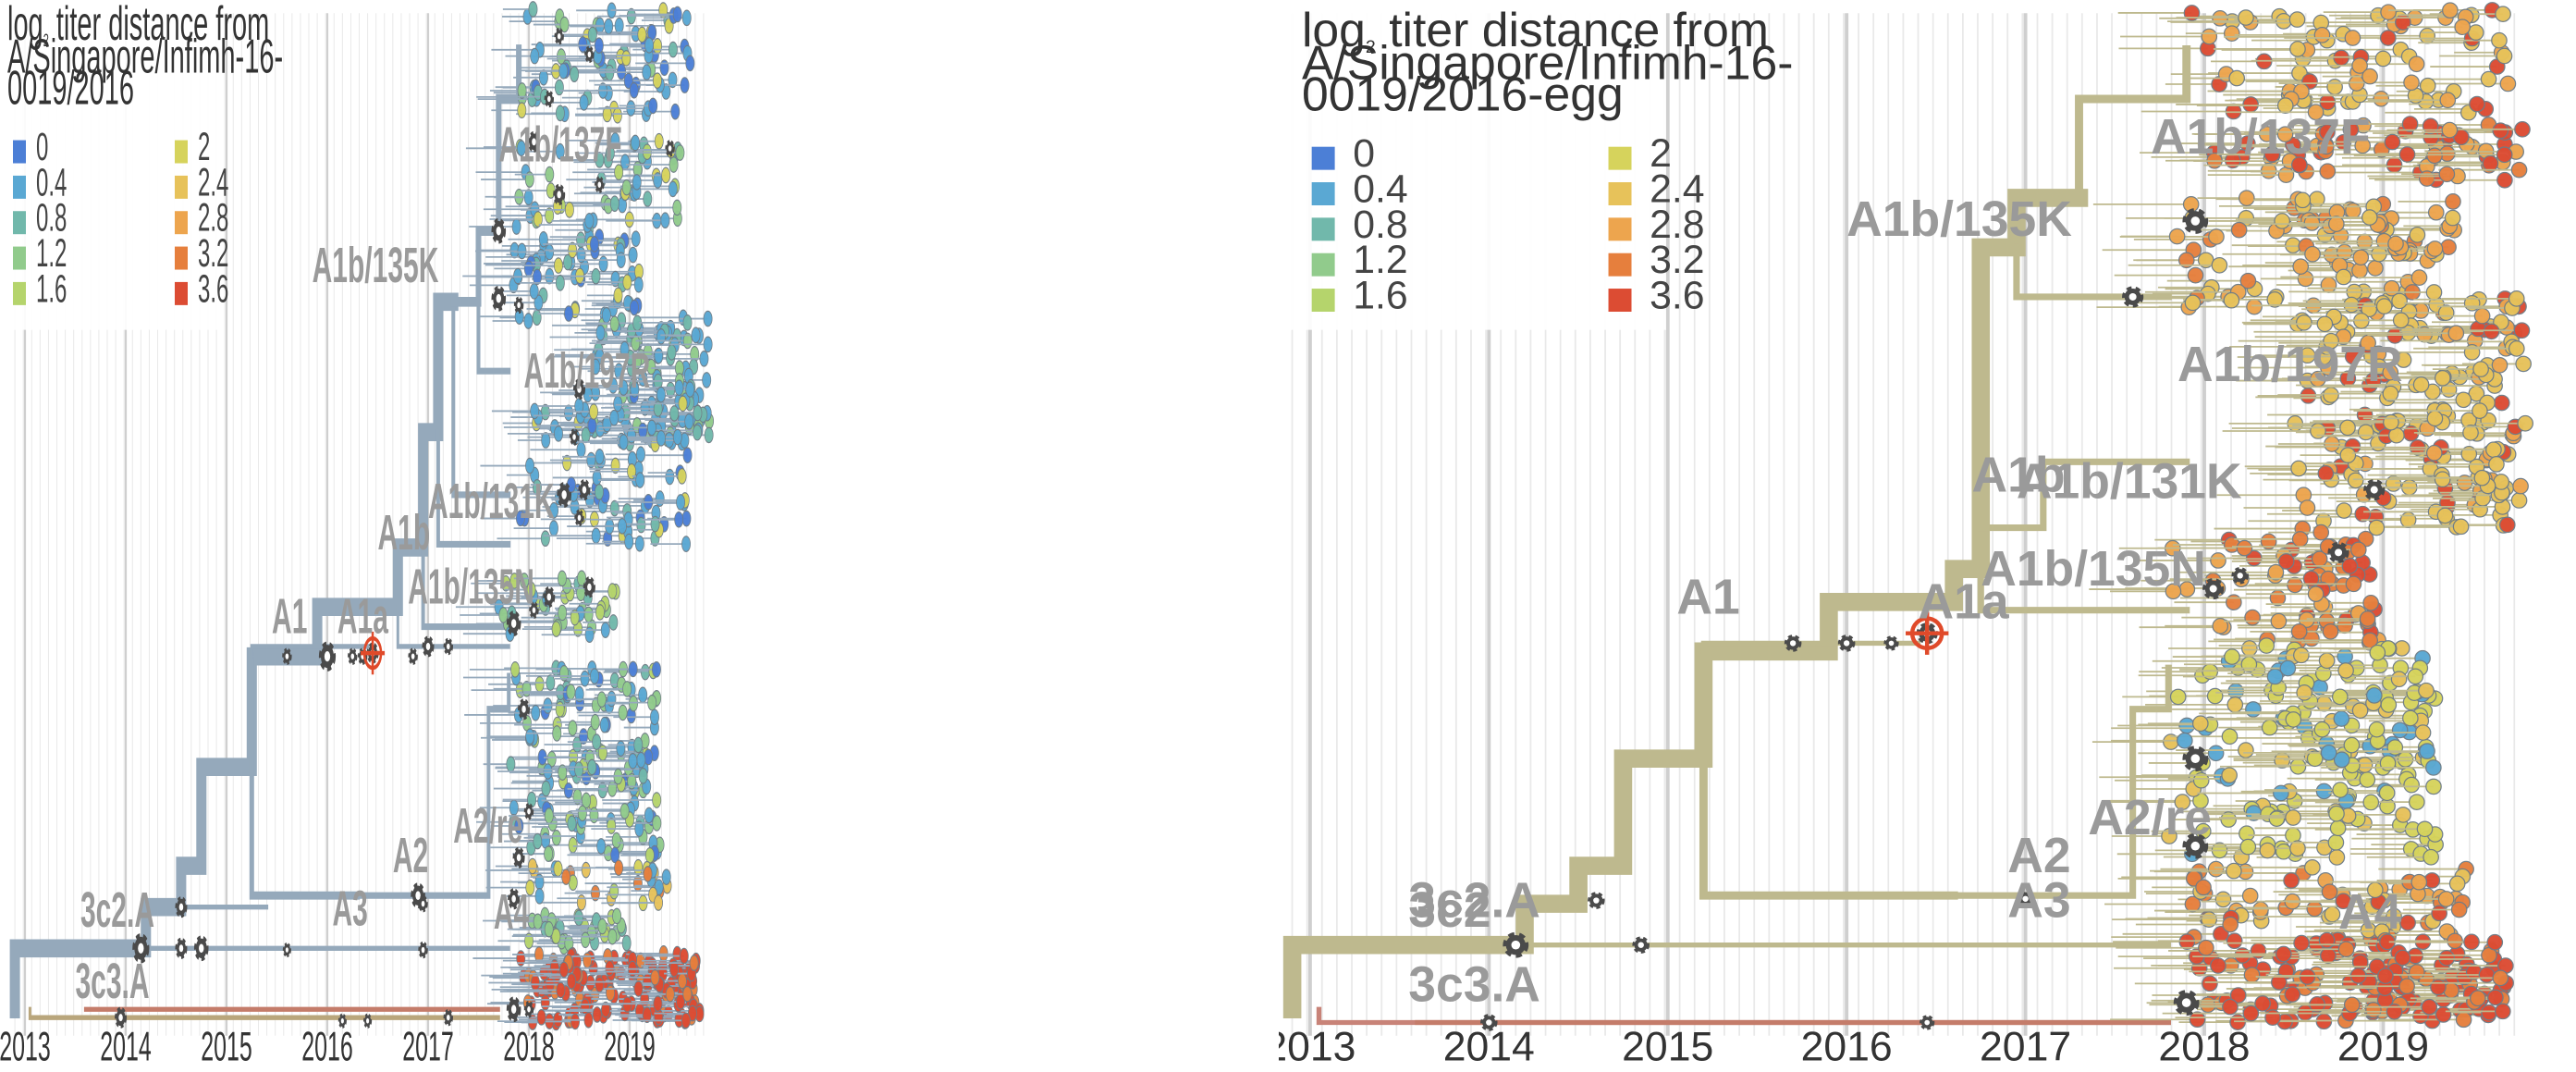  Describe the element at coordinates (1472, 165) in the screenshot. I see `legend-background` at that location.